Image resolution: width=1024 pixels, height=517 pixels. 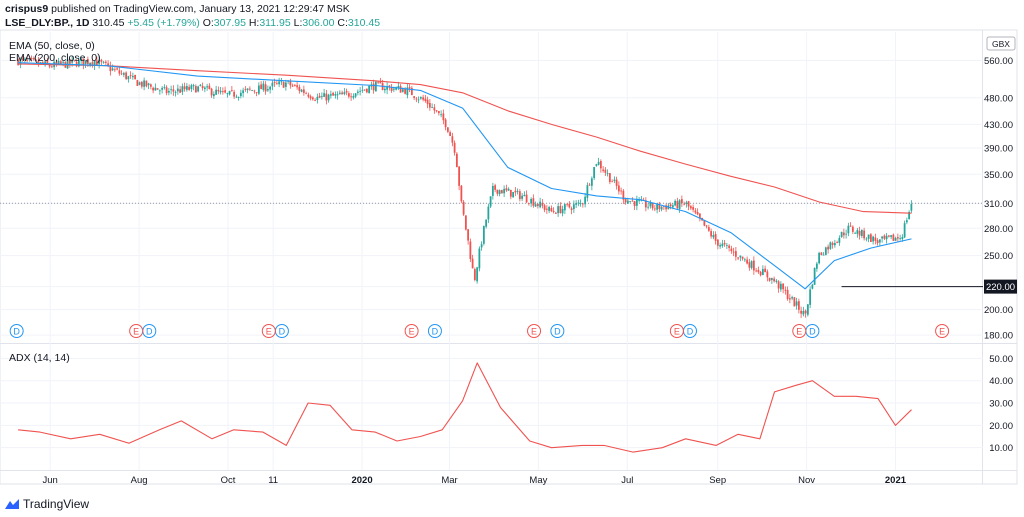 What do you see at coordinates (27, 9) in the screenshot?
I see `publisher-name: crispus9` at bounding box center [27, 9].